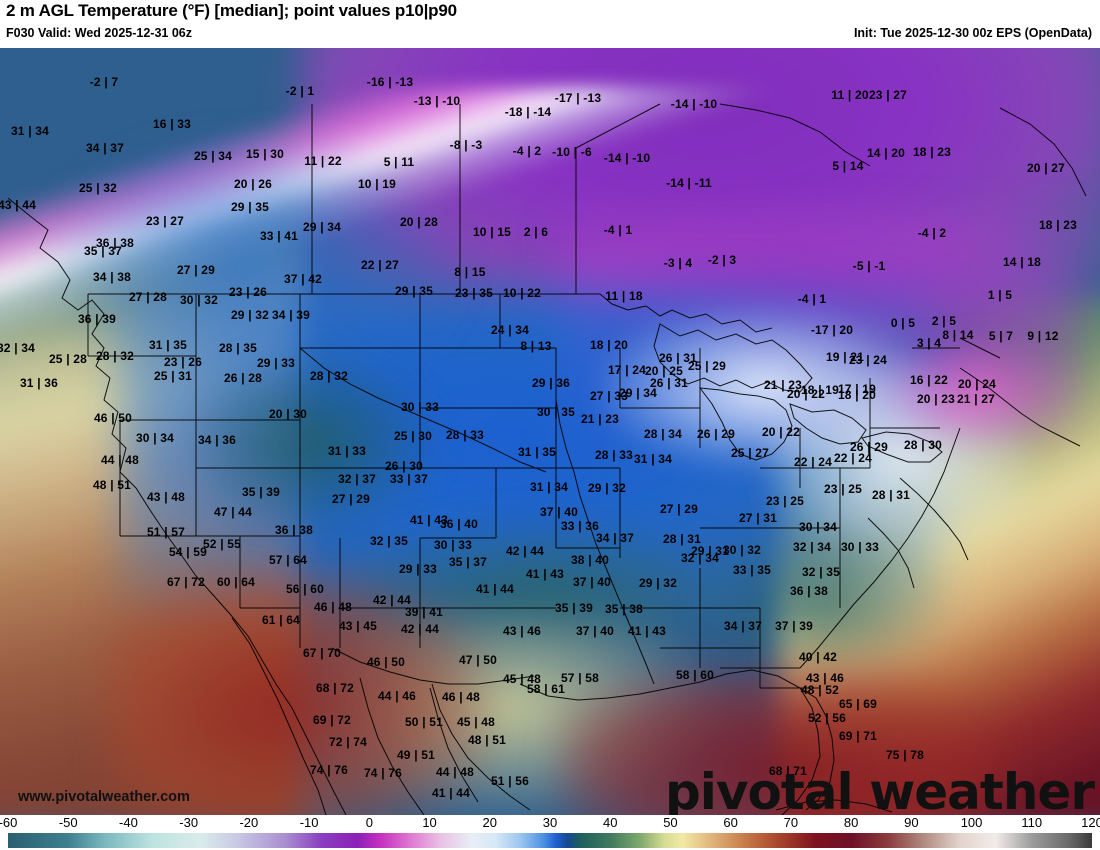 The height and width of the screenshot is (850, 1100). Describe the element at coordinates (236, 582) in the screenshot. I see `point-value: 60 | 64` at that location.